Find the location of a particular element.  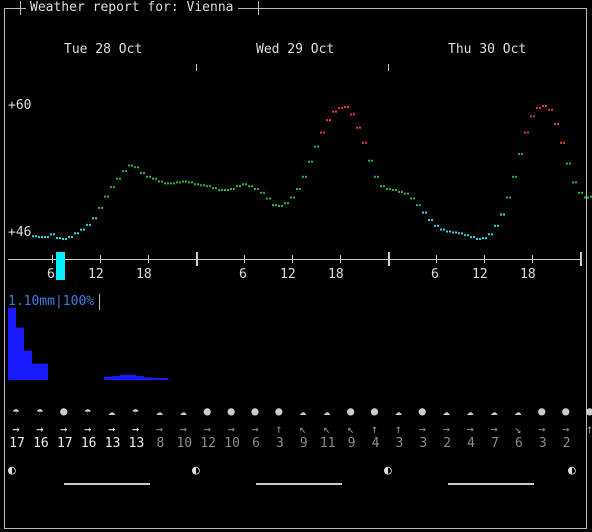

wind-speed-value: 12 is located at coordinates (208, 443).